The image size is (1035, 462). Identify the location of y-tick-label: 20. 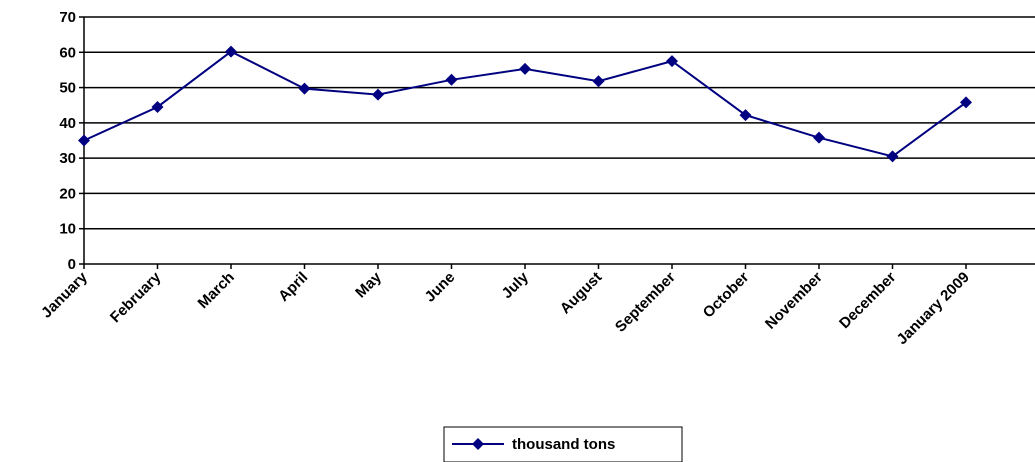
(67, 193).